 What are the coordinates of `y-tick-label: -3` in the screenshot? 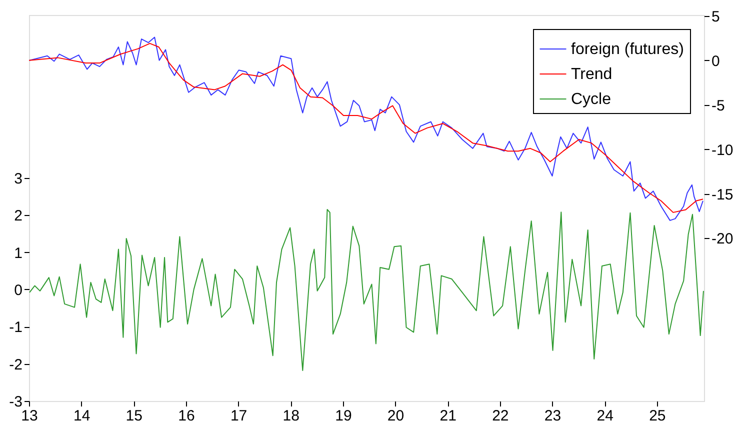 It's located at (15, 402).